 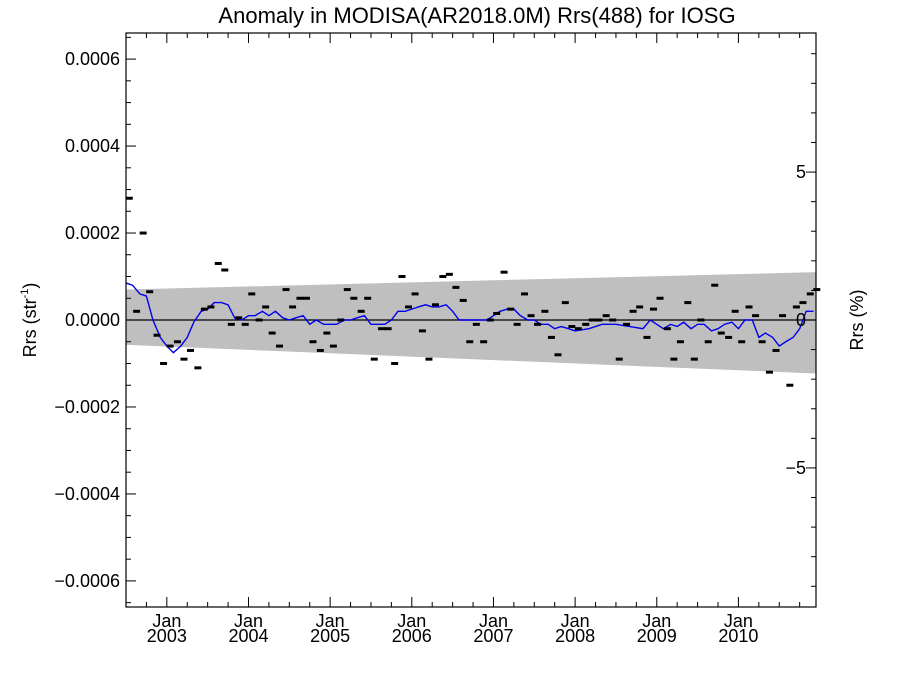 I want to click on x-tick-year-label: 2007, so click(x=493, y=636).